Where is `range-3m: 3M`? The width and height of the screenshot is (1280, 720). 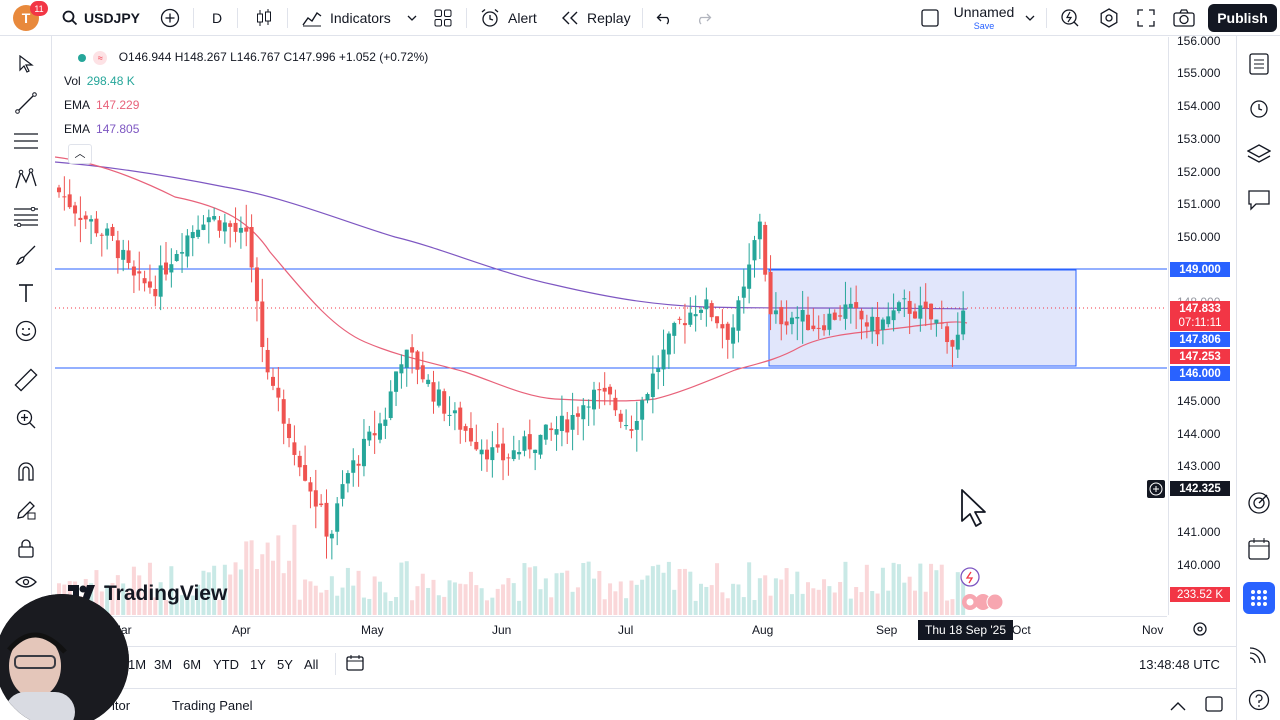 range-3m: 3M is located at coordinates (163, 664).